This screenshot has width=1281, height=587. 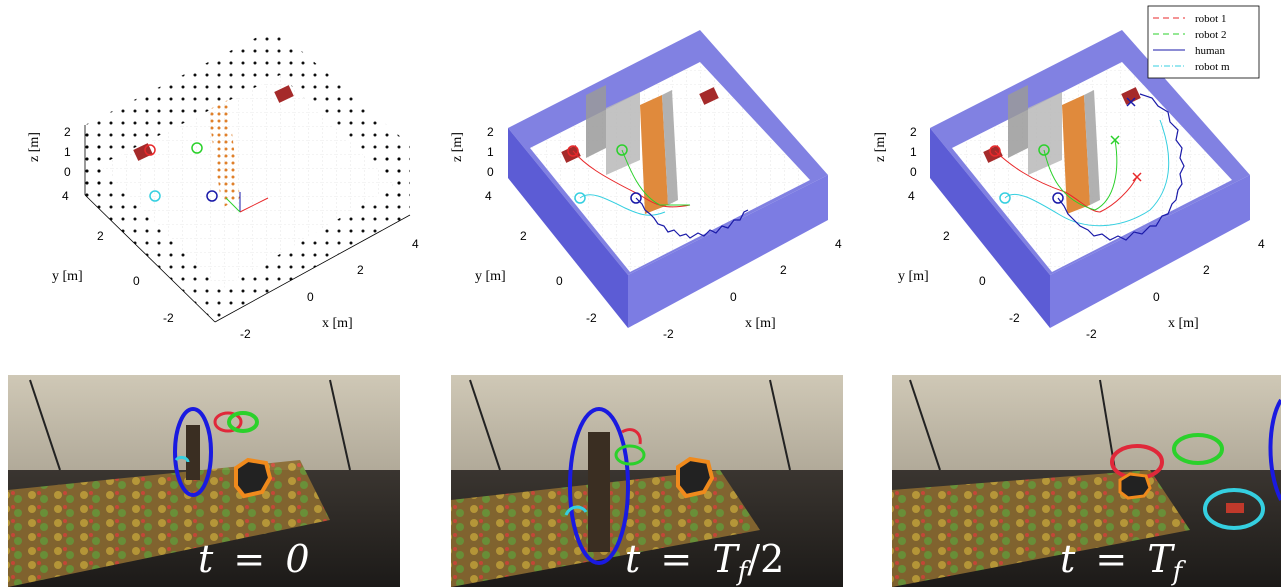 I want to click on robot2-trajectory, so click(x=1080, y=175).